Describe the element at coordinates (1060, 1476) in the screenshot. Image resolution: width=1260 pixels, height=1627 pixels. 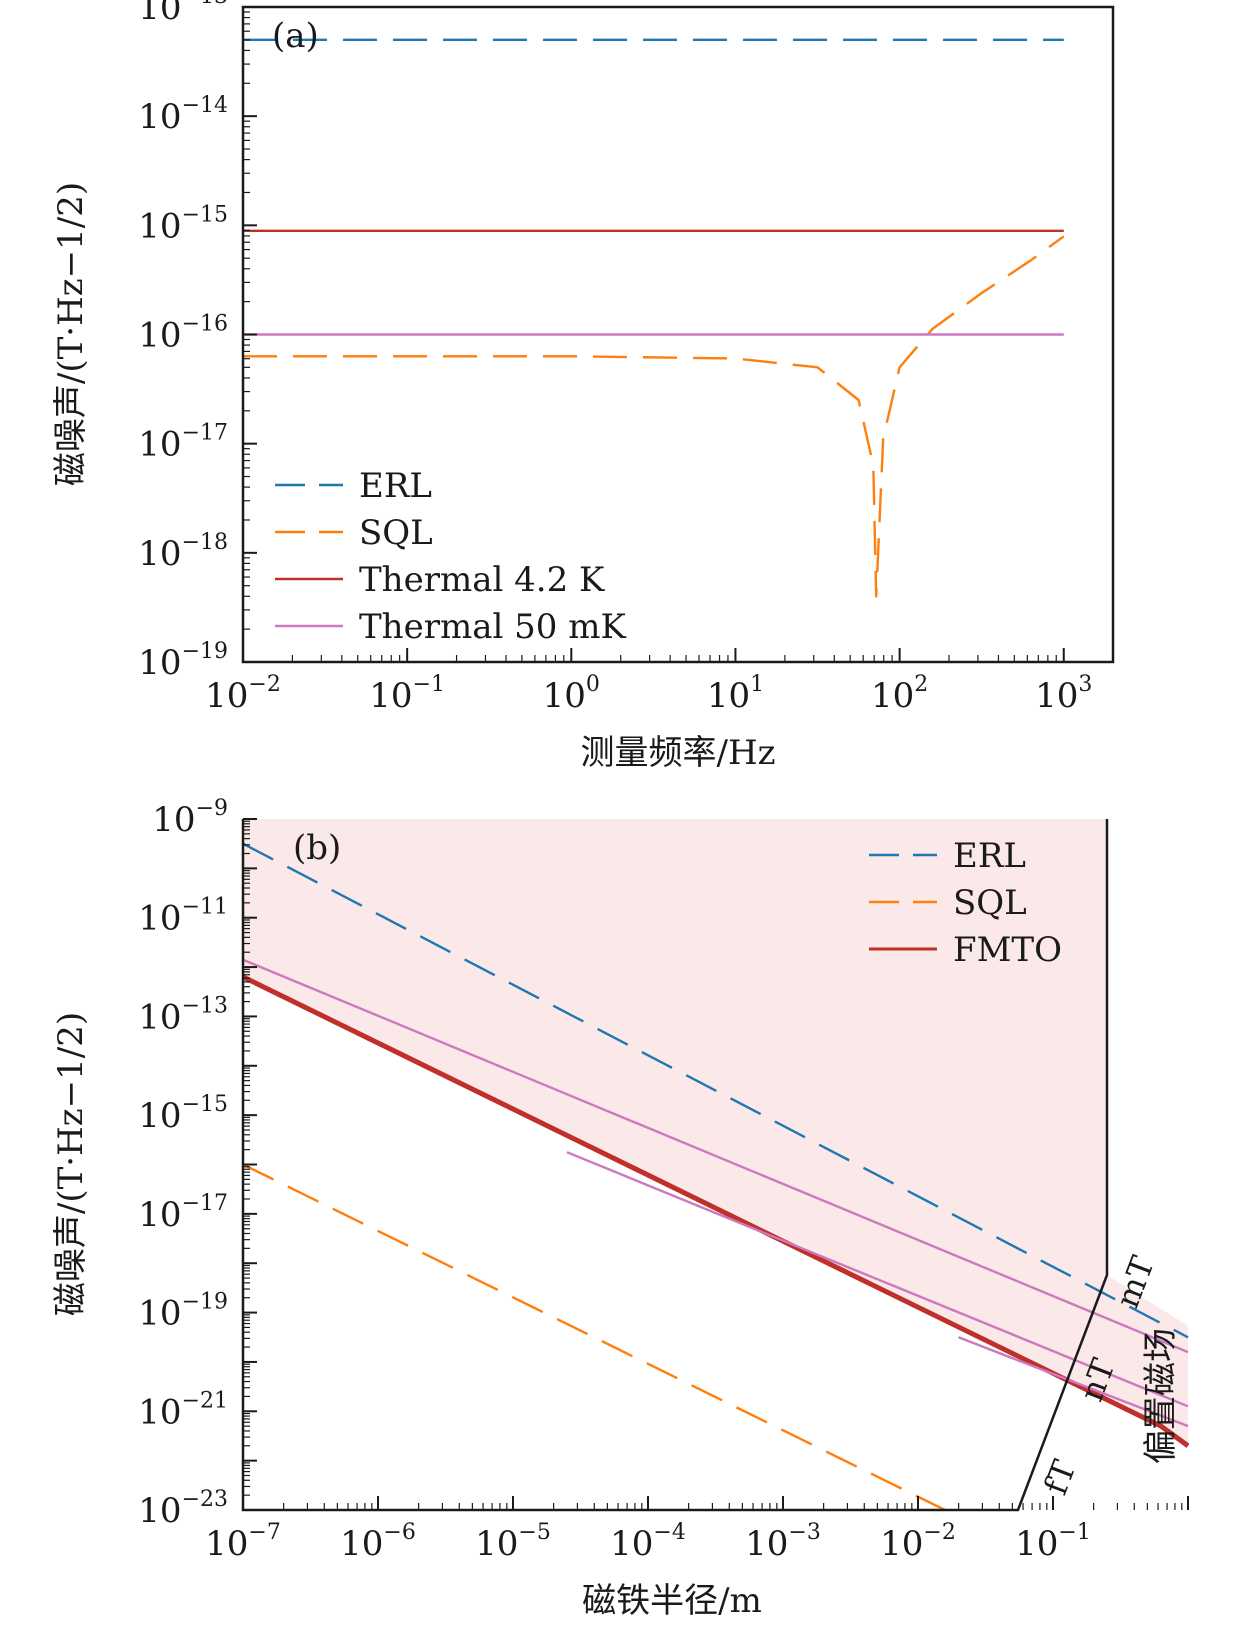
I see `bias-label-ft: fT` at that location.